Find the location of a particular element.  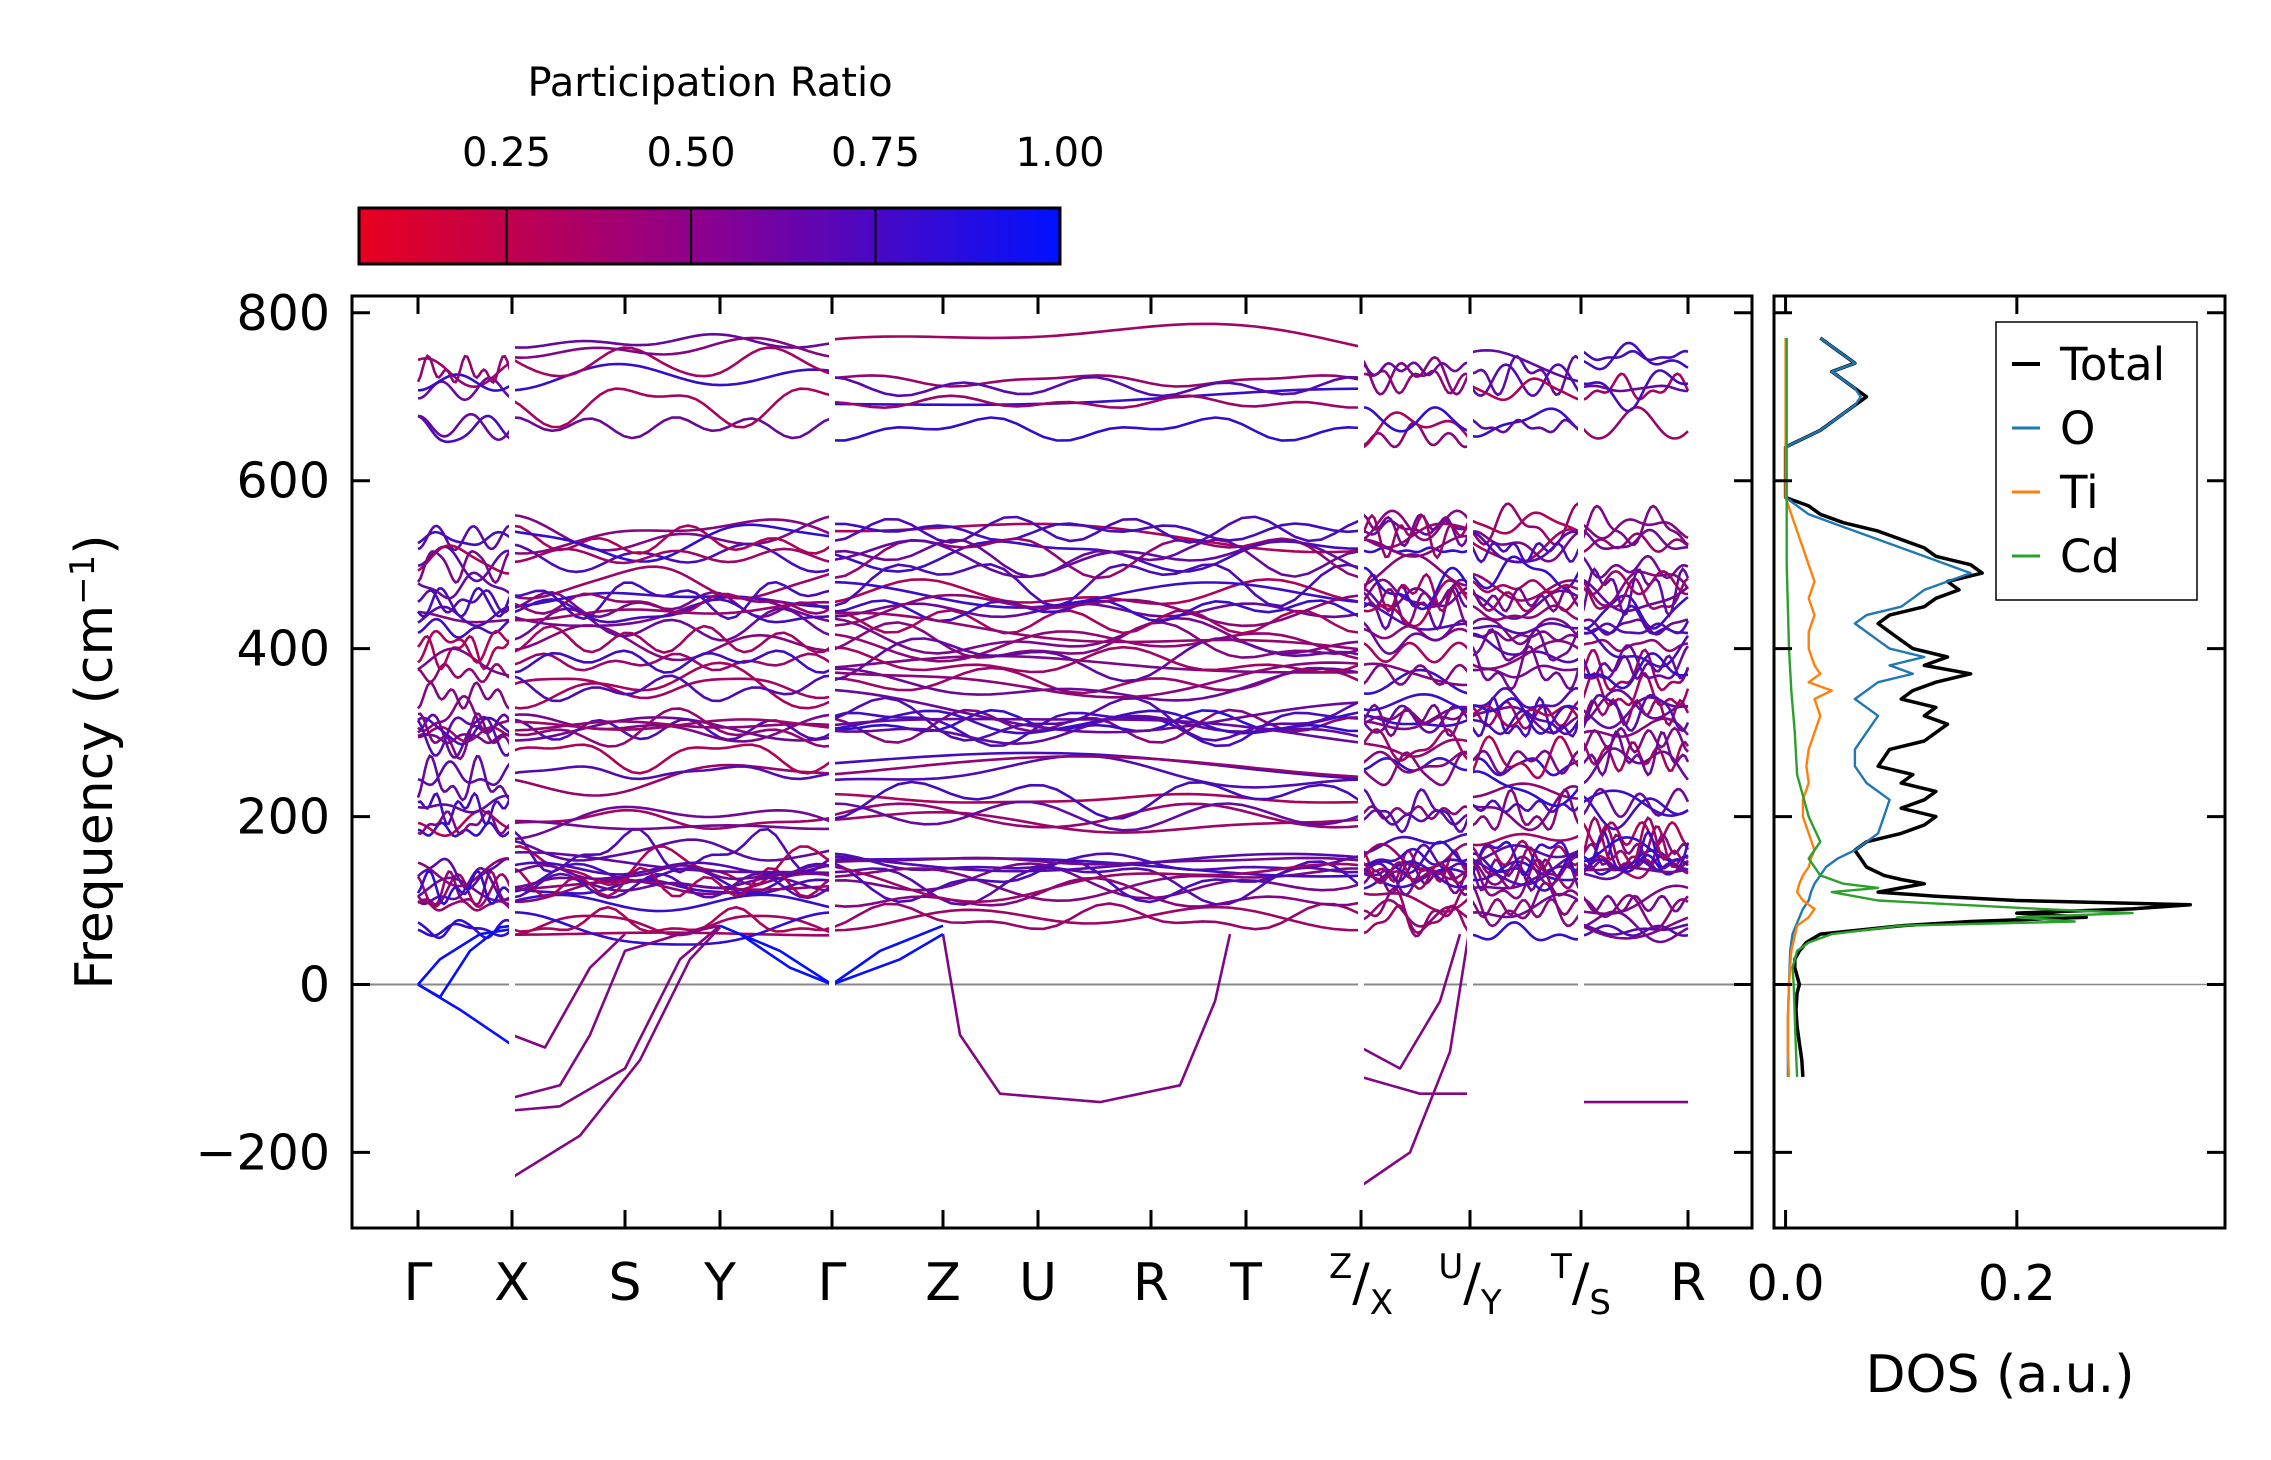

band-y-tick-label: 800 is located at coordinates (283, 313).